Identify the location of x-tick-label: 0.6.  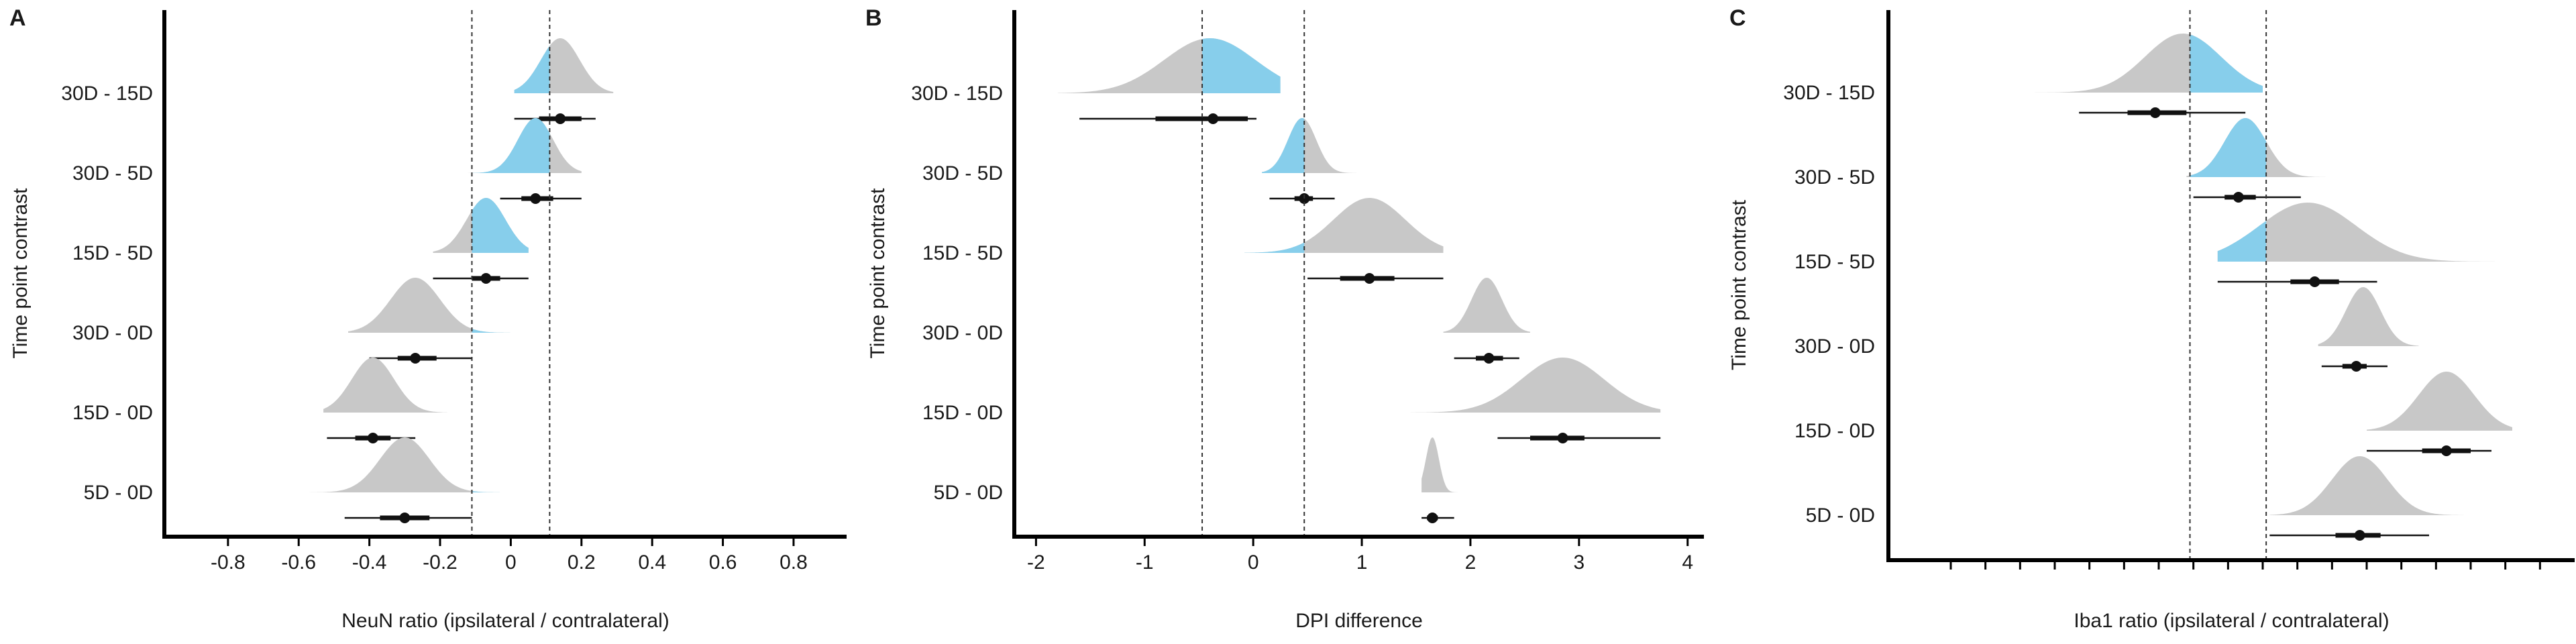
(723, 562).